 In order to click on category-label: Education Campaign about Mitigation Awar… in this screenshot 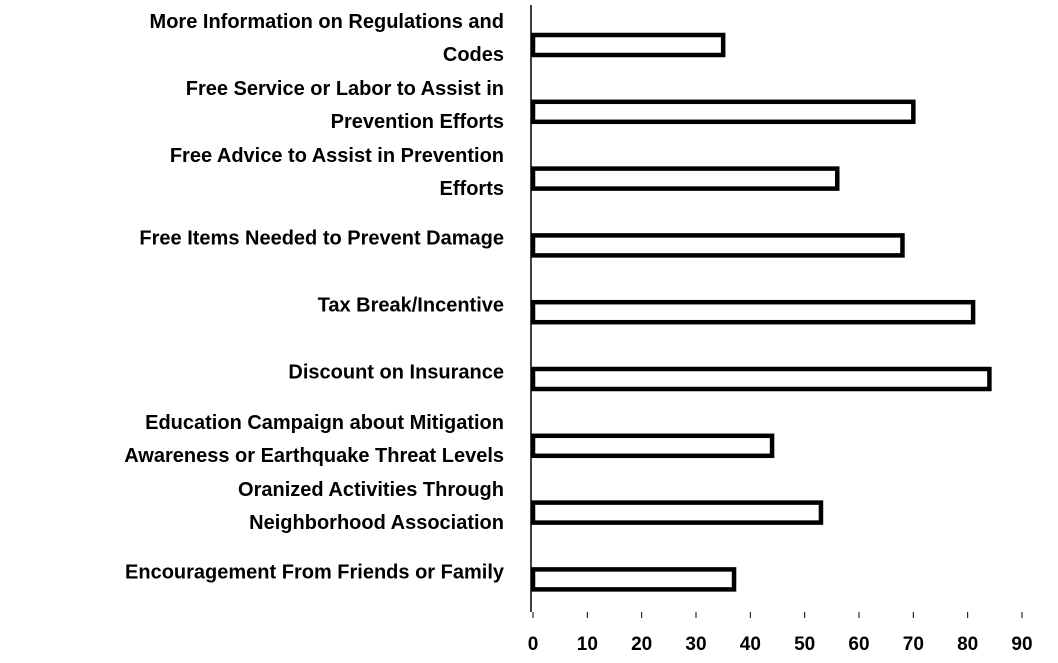, I will do `click(314, 439)`.